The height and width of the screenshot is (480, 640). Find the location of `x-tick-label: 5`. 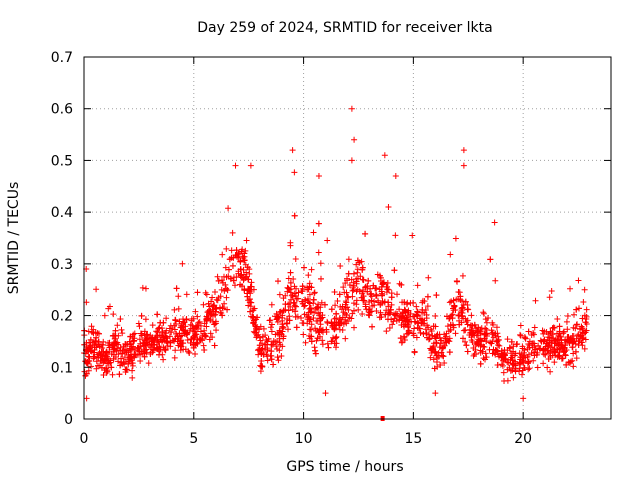

x-tick-label: 5 is located at coordinates (193, 439).